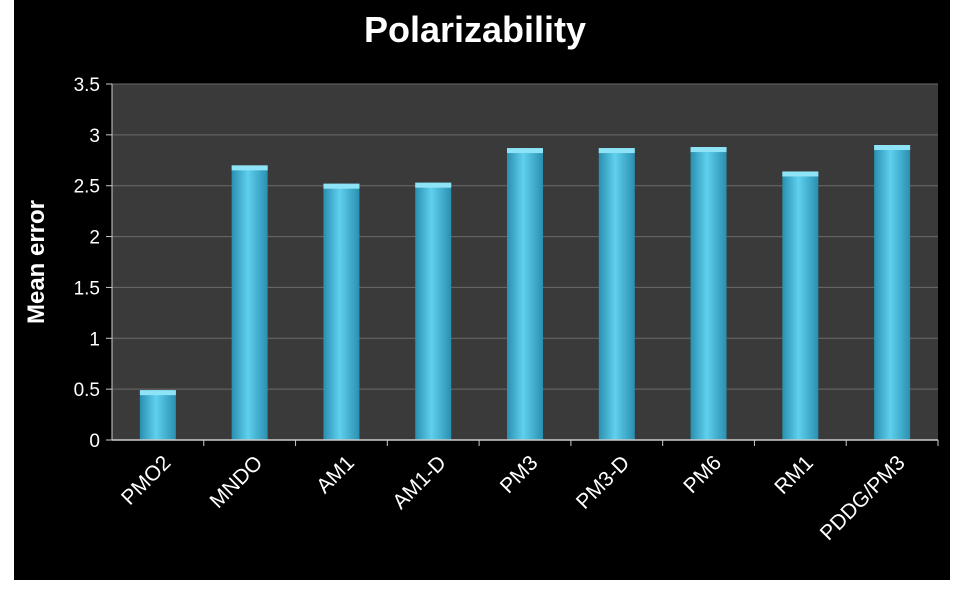 This screenshot has width=958, height=589. Describe the element at coordinates (794, 475) in the screenshot. I see `x-tick-label: RM1` at that location.